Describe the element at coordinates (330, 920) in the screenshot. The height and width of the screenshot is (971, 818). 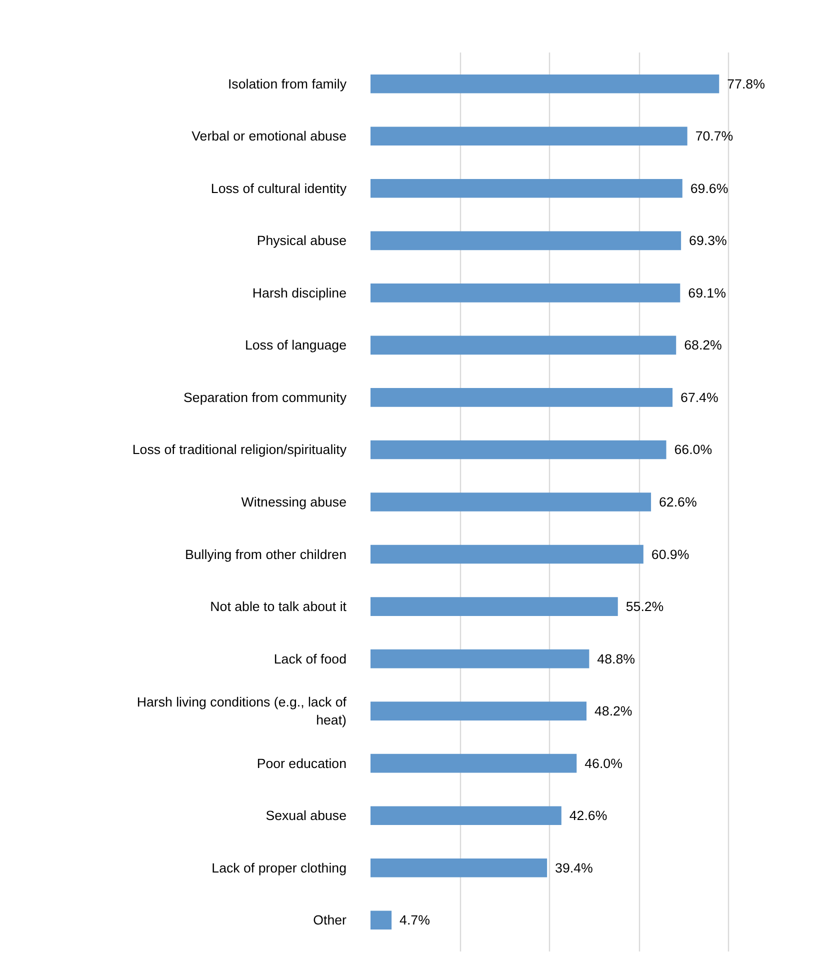
I see `y-tick-label: Other` at that location.